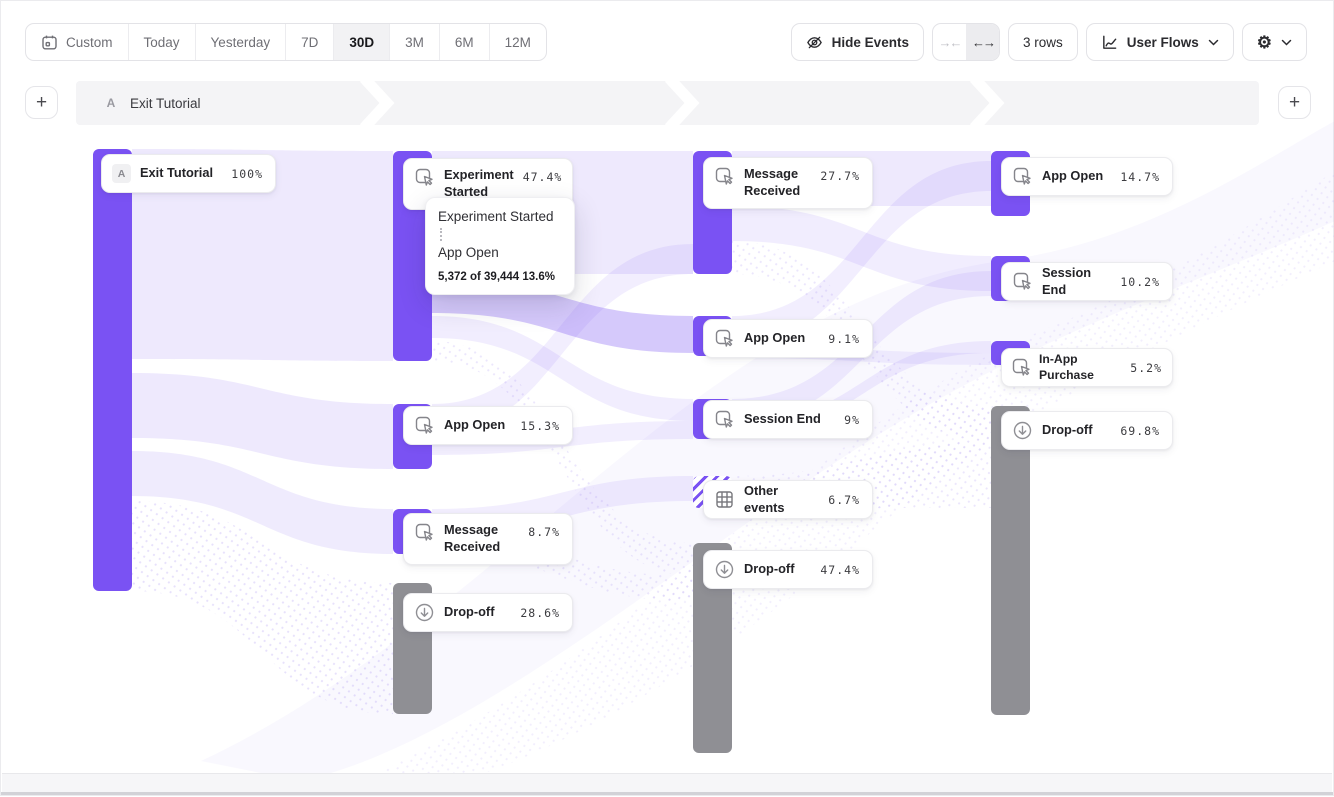 Image resolution: width=1334 pixels, height=797 pixels. I want to click on date-range-12m: 12M, so click(517, 42).